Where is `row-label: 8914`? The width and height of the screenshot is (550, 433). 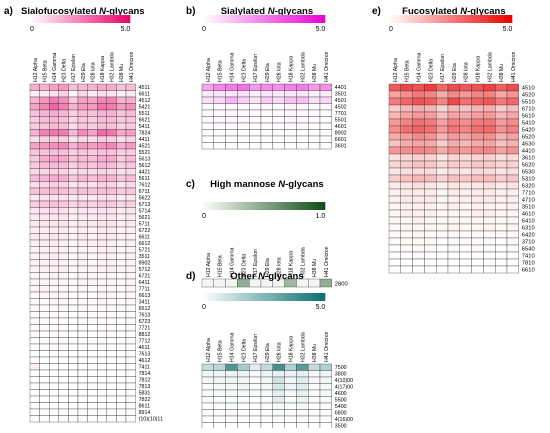
row-label: 8914 is located at coordinates (145, 413).